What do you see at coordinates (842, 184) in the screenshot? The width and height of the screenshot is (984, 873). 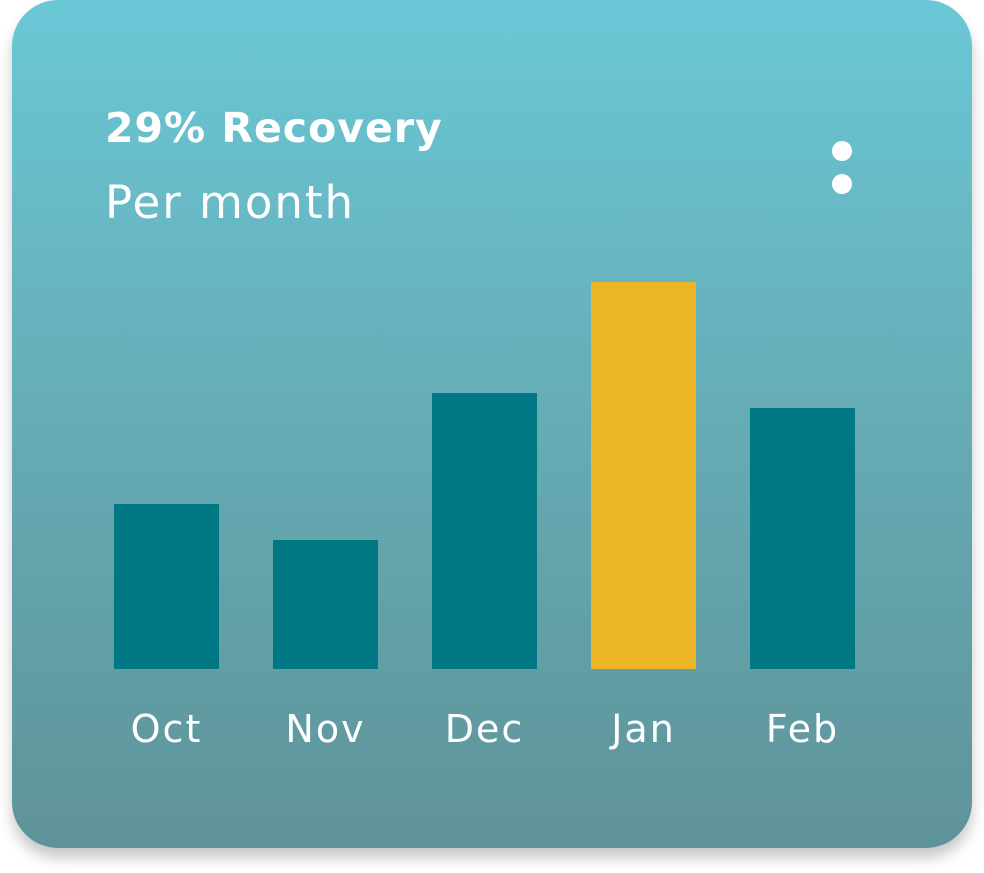 I see `more-vertical-icon-dot-bottom` at bounding box center [842, 184].